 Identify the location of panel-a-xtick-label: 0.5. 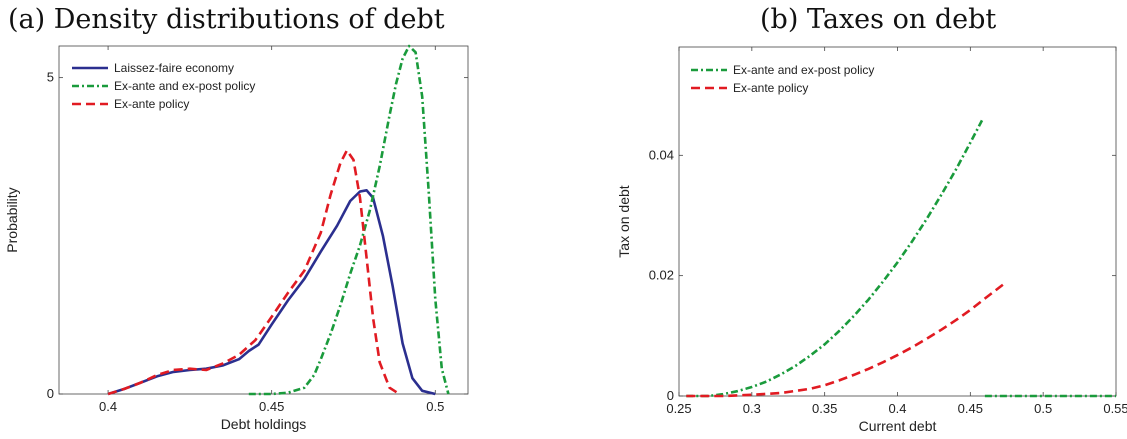
(435, 406).